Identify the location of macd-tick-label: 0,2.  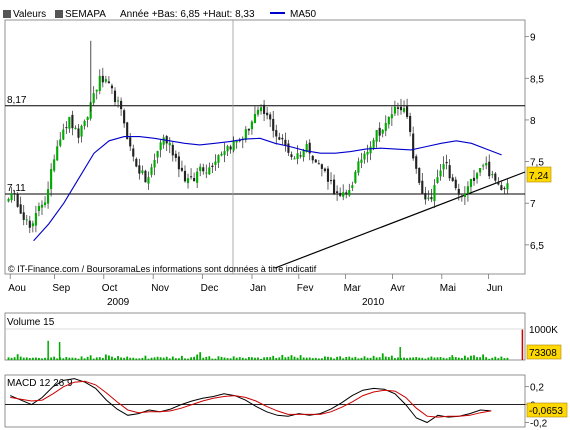
(537, 388).